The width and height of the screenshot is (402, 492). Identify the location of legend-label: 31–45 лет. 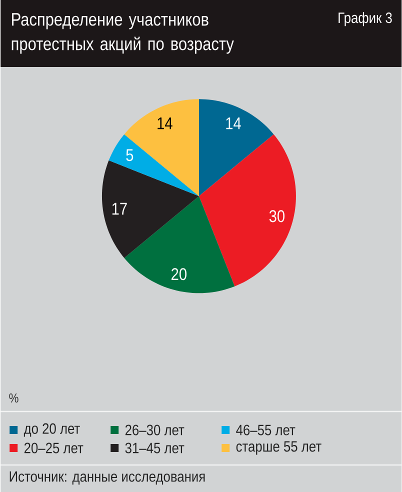
(154, 448).